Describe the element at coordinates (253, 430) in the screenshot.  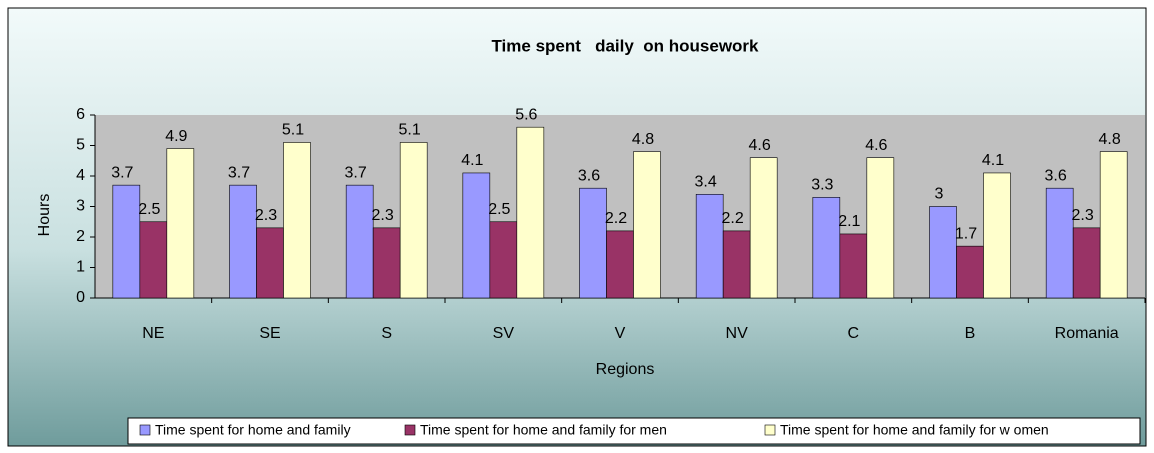
I see `legend-label: Time spent for home and family` at that location.